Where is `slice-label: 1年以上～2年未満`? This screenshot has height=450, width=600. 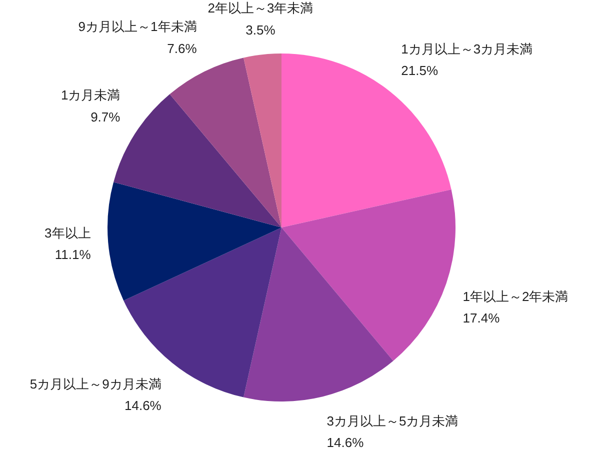
slice-label: 1年以上～2年未満 is located at coordinates (515, 296).